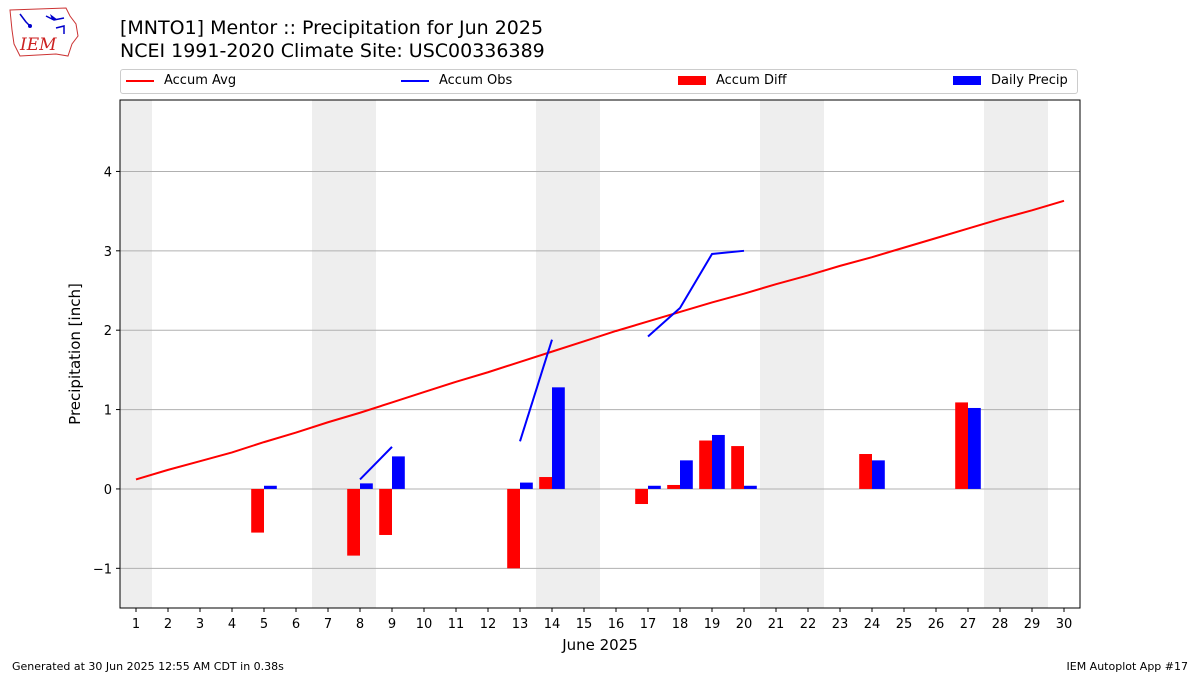 This screenshot has width=1200, height=675. Describe the element at coordinates (744, 624) in the screenshot. I see `x-tick-label: 20` at that location.